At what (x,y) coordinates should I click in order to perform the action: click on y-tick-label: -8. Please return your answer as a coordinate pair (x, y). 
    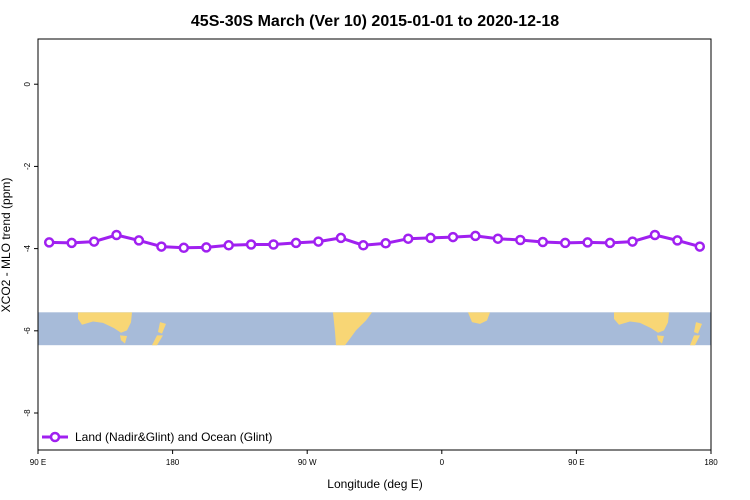
    Looking at the image, I should click on (27, 413).